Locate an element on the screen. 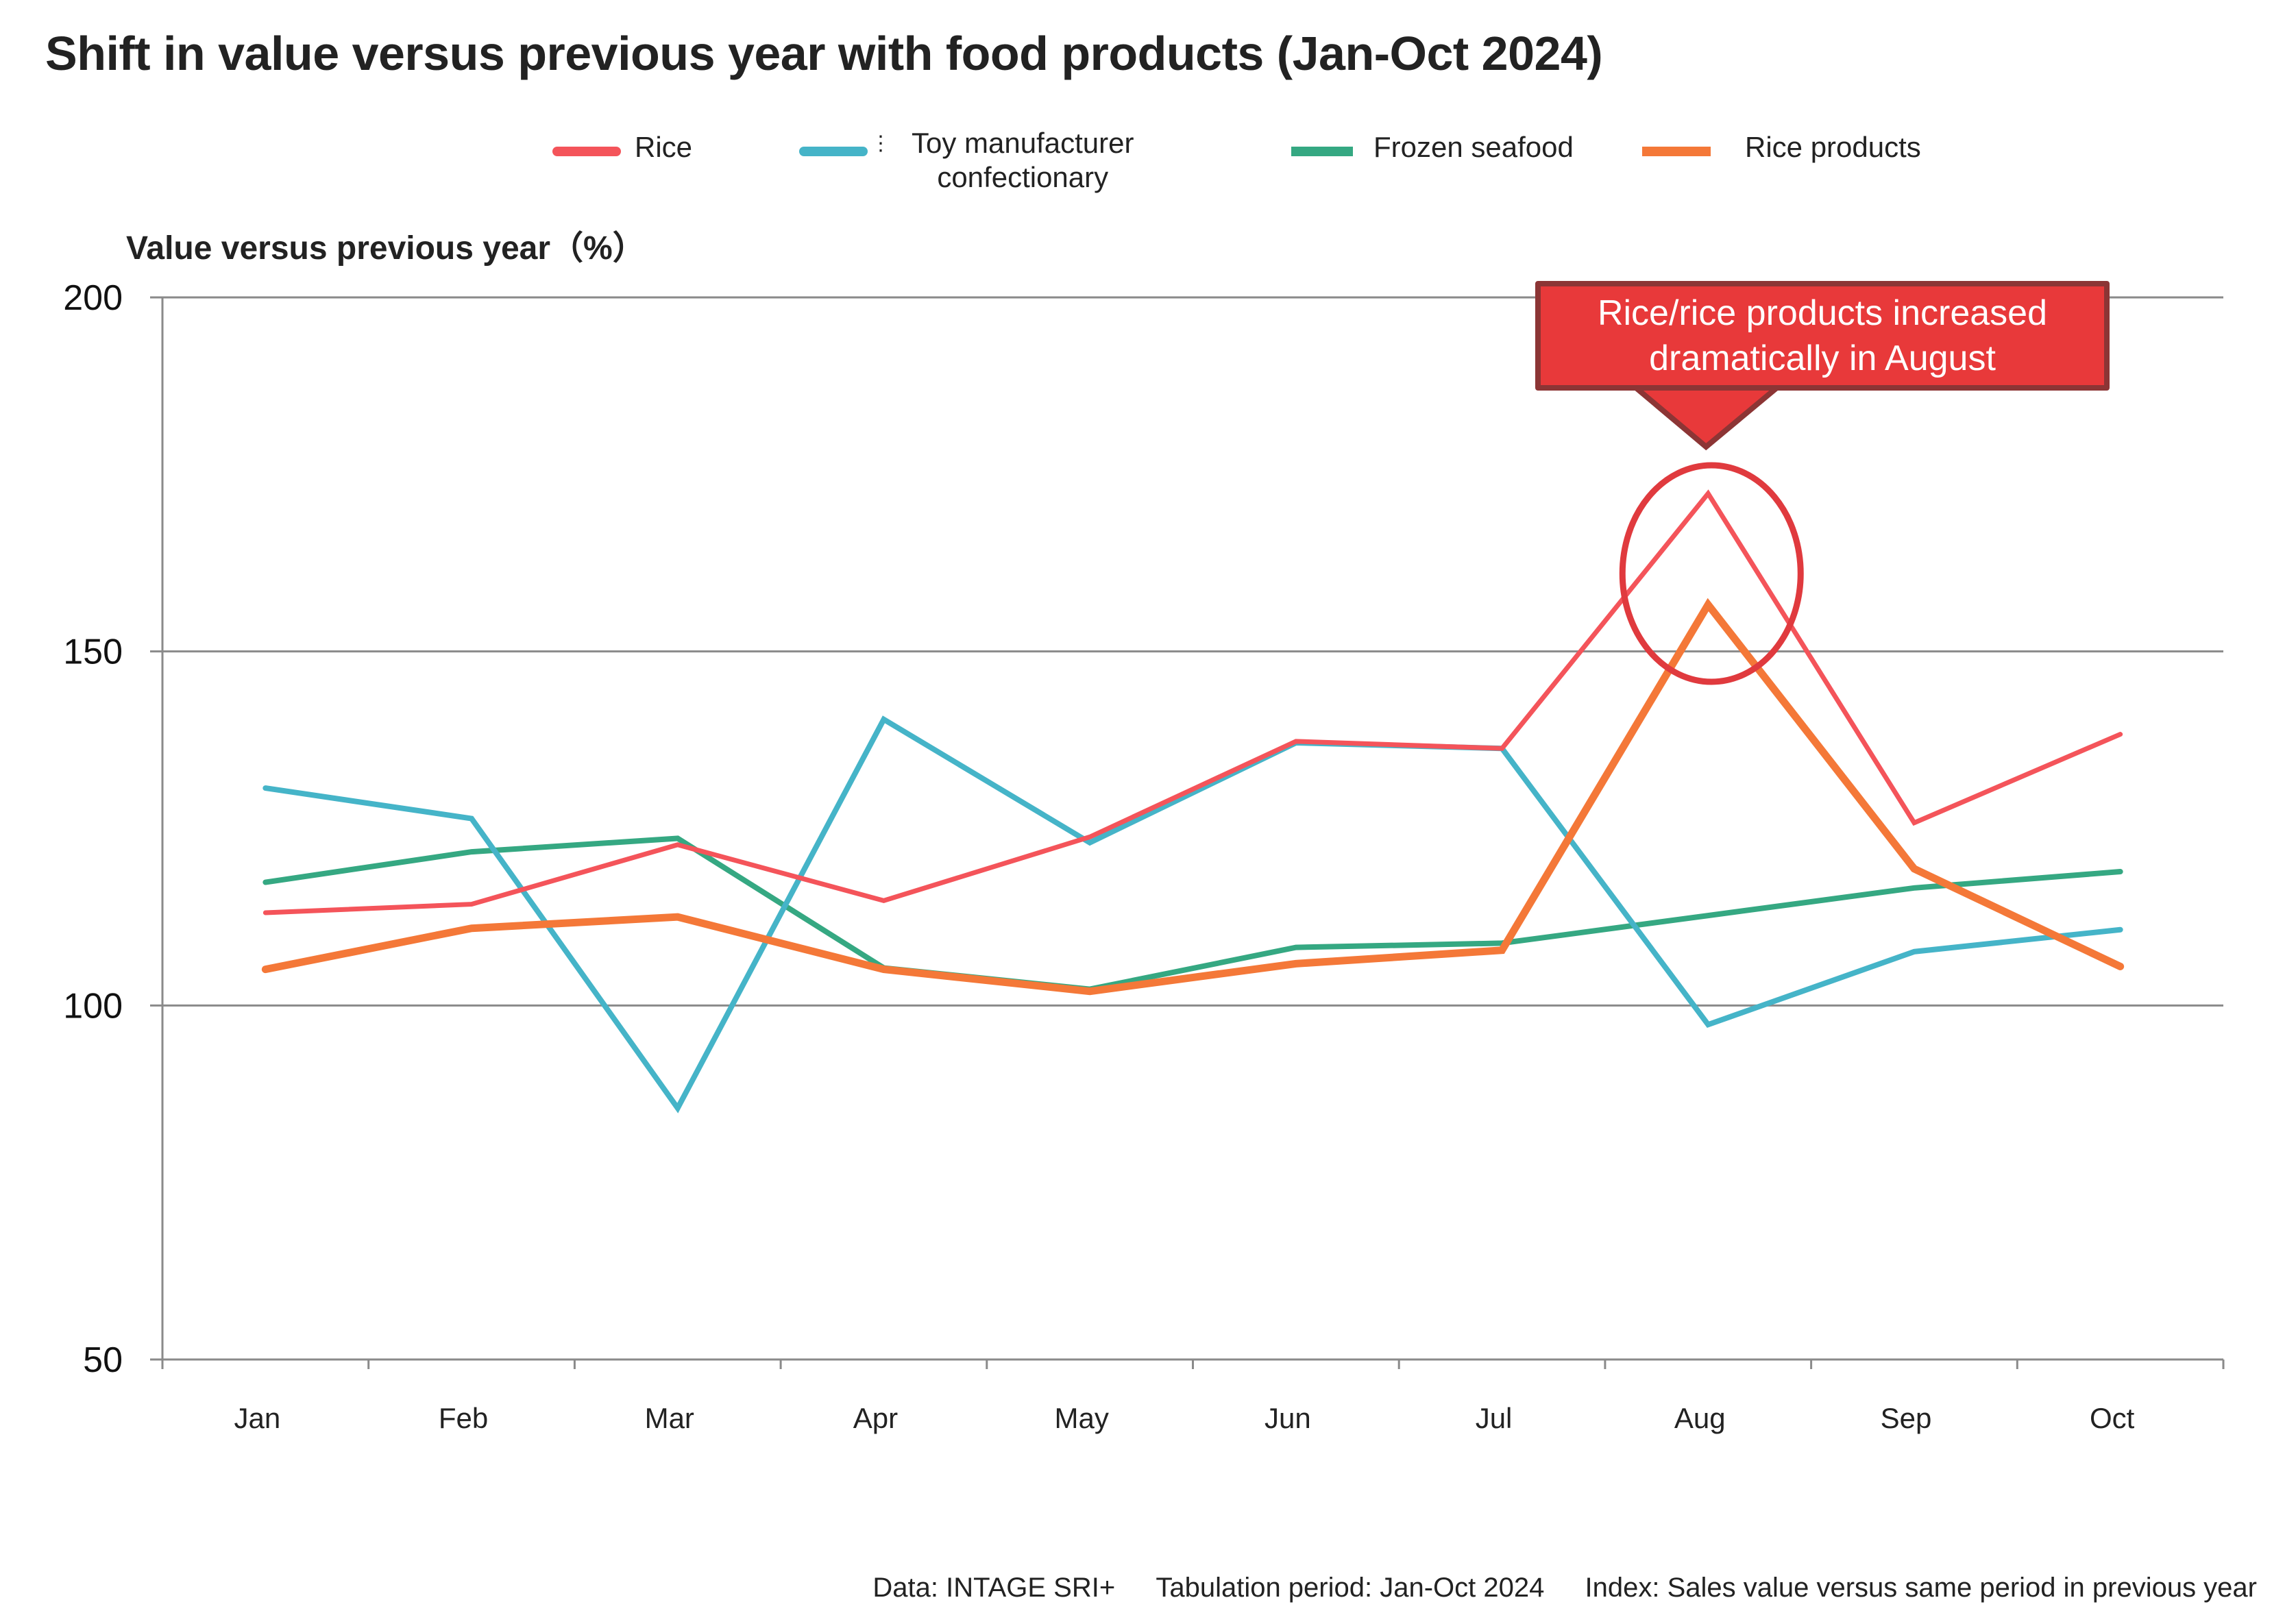 This screenshot has height=1624, width=2272. x-tick-label: Apr is located at coordinates (875, 1418).